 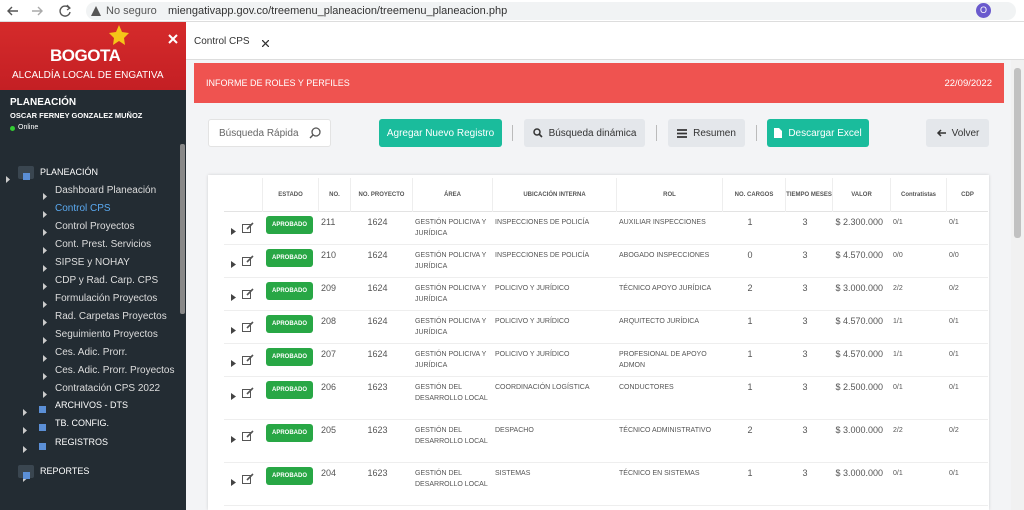 I want to click on column-header-text: ÁREA, so click(x=452, y=195).